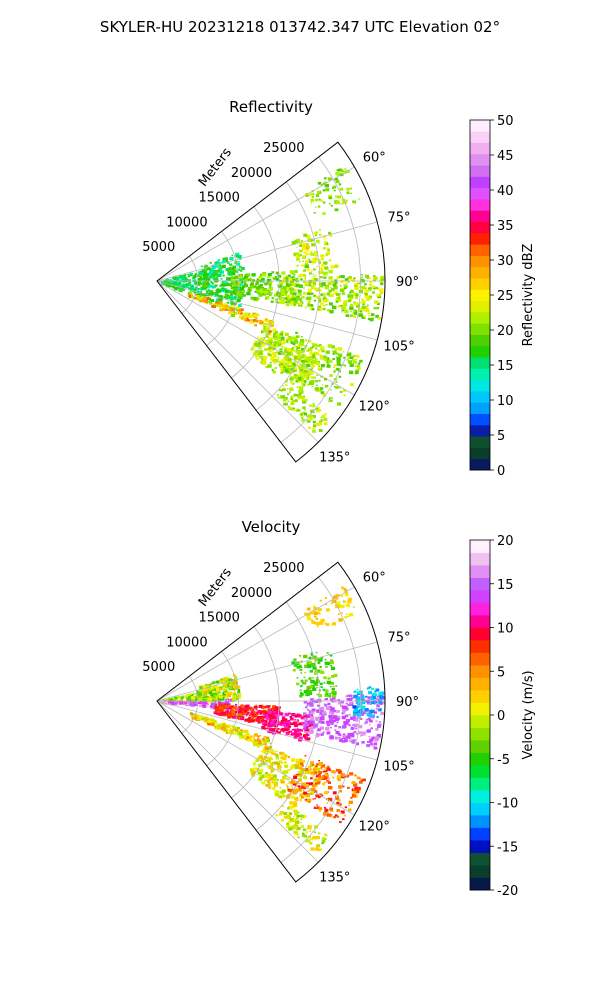 This screenshot has width=600, height=1000. I want to click on colorbar-tick-label: 0, so click(501, 471).